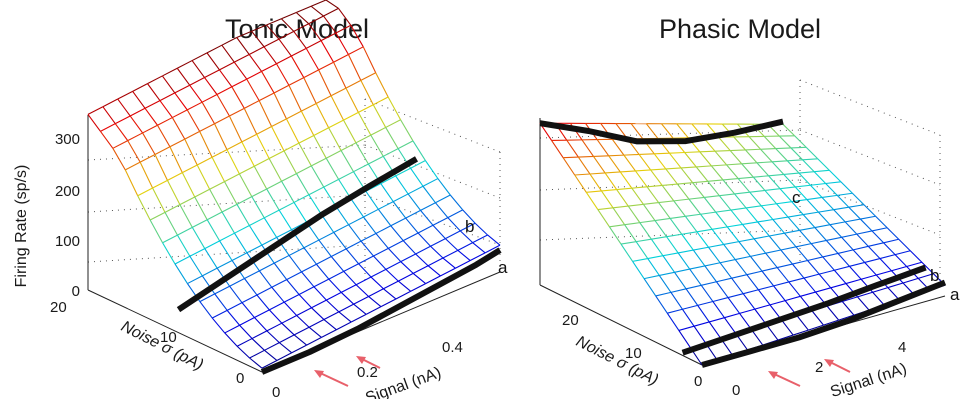 This screenshot has height=399, width=963. Describe the element at coordinates (829, 363) in the screenshot. I see `phasic-arrow-head` at that location.